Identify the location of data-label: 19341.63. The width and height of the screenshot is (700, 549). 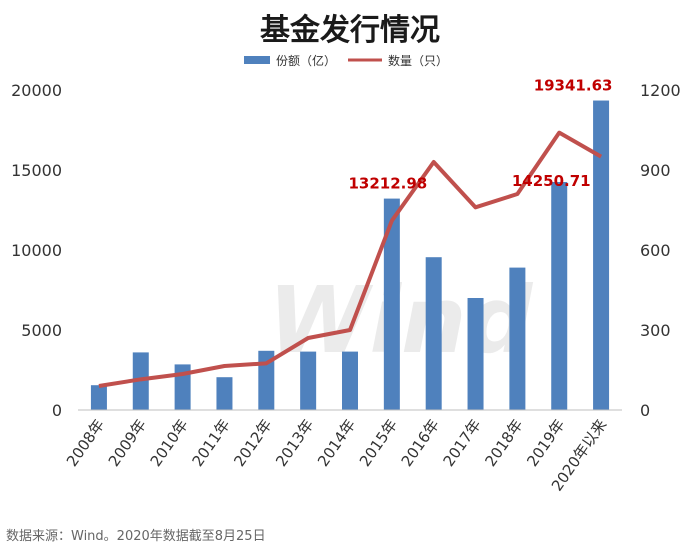
(573, 86).